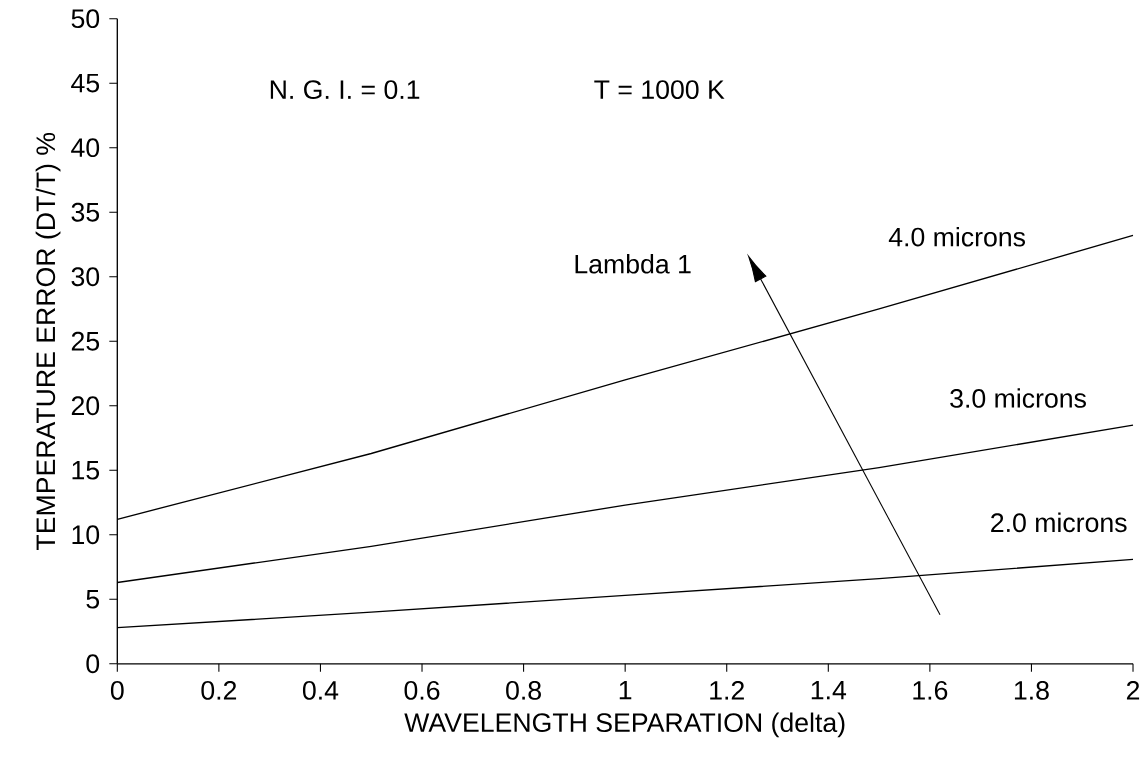  What do you see at coordinates (93, 599) in the screenshot?
I see `y-tick-label: 5` at bounding box center [93, 599].